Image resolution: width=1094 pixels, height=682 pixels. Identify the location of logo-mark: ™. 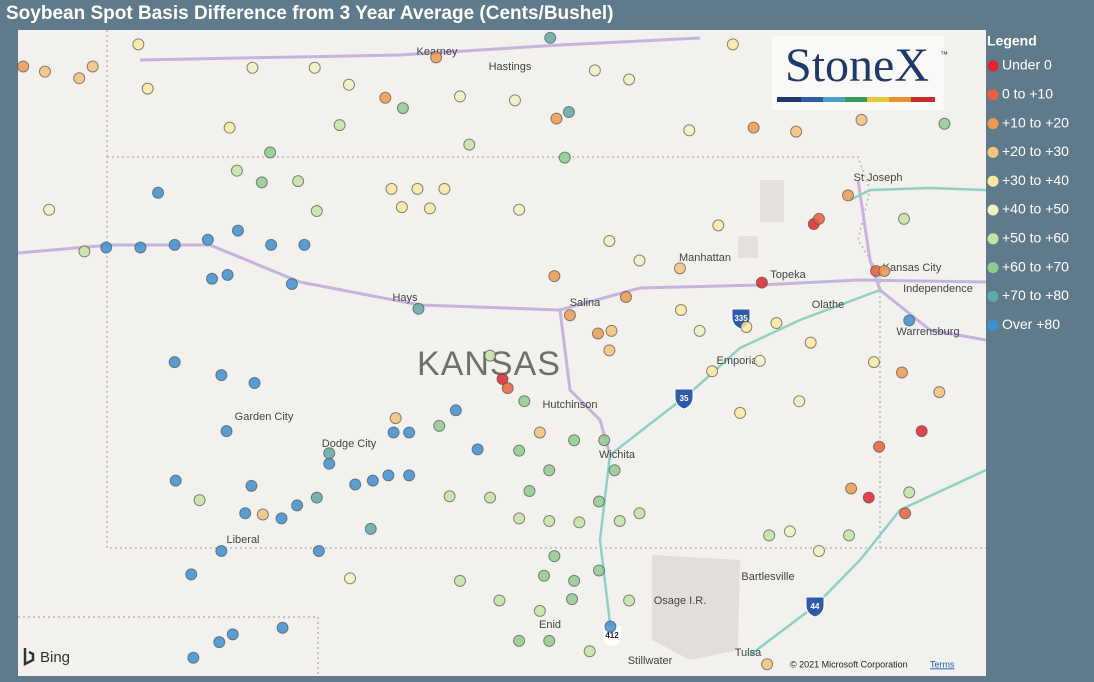
(944, 54).